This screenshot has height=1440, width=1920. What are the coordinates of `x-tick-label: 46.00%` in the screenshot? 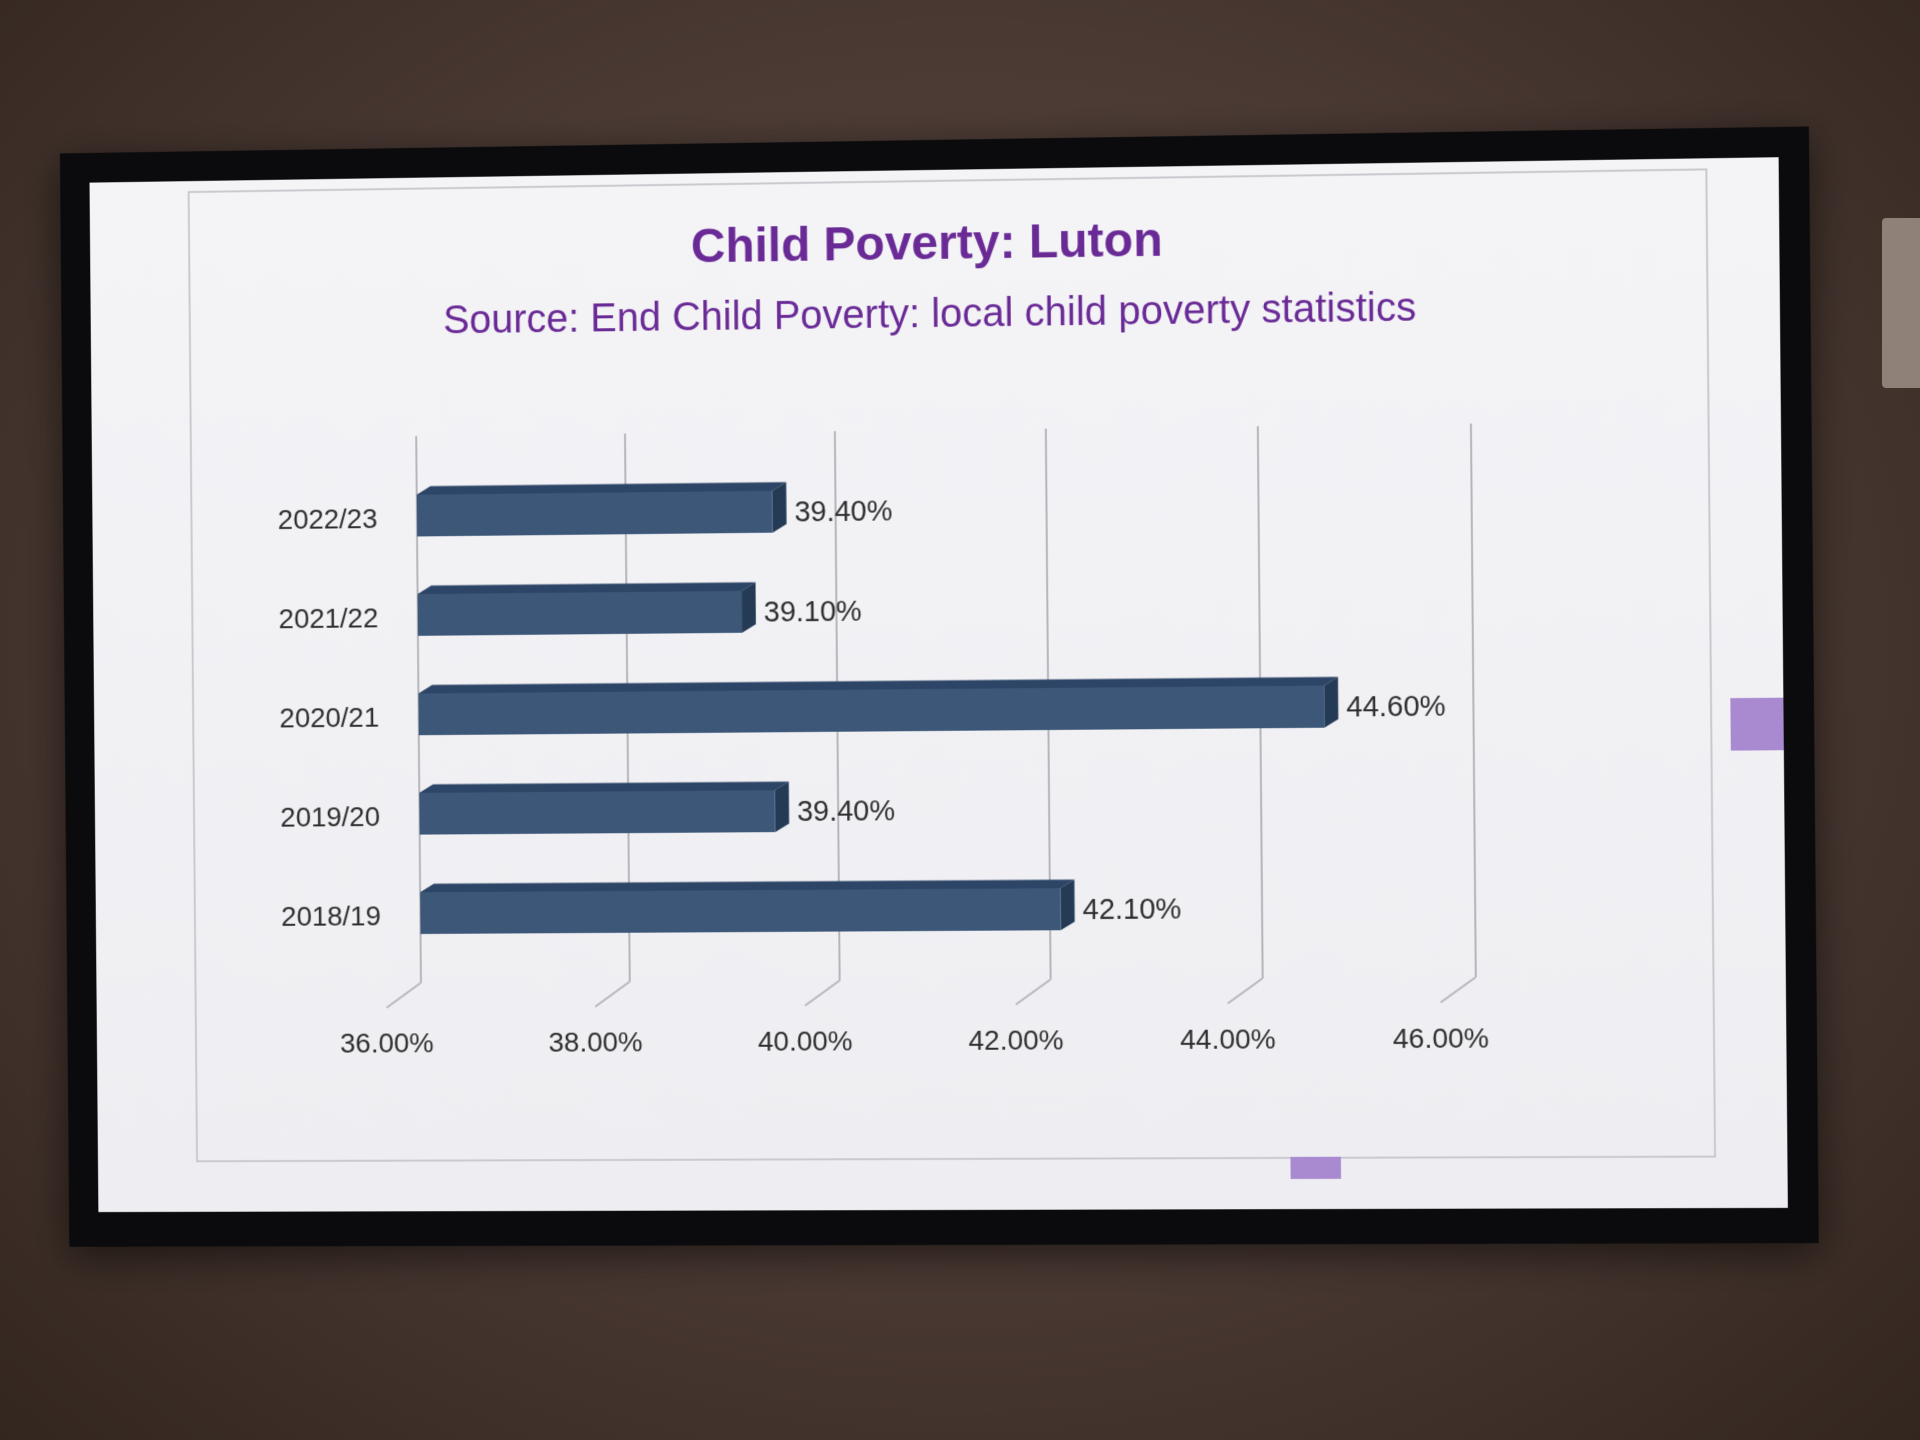 It's located at (1441, 1038).